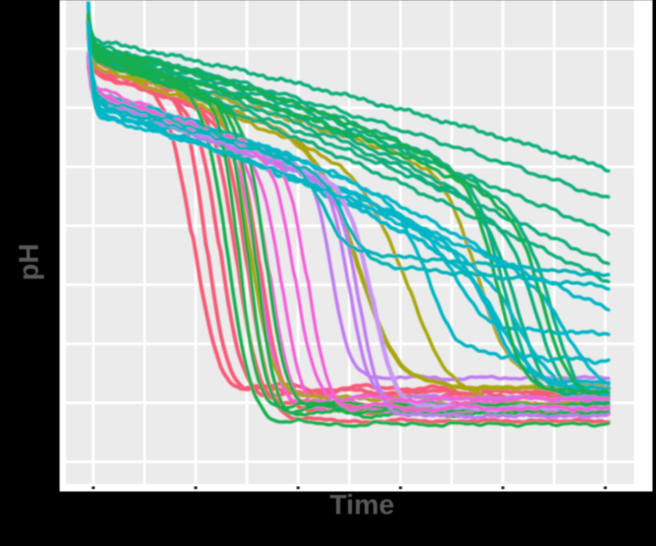 Image resolution: width=656 pixels, height=546 pixels. I want to click on svg-text: Time, so click(362, 504).